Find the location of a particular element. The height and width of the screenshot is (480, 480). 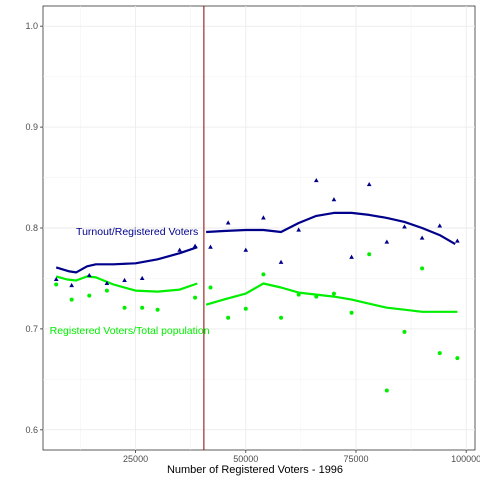

x-tick-label: 75000 is located at coordinates (355, 459).